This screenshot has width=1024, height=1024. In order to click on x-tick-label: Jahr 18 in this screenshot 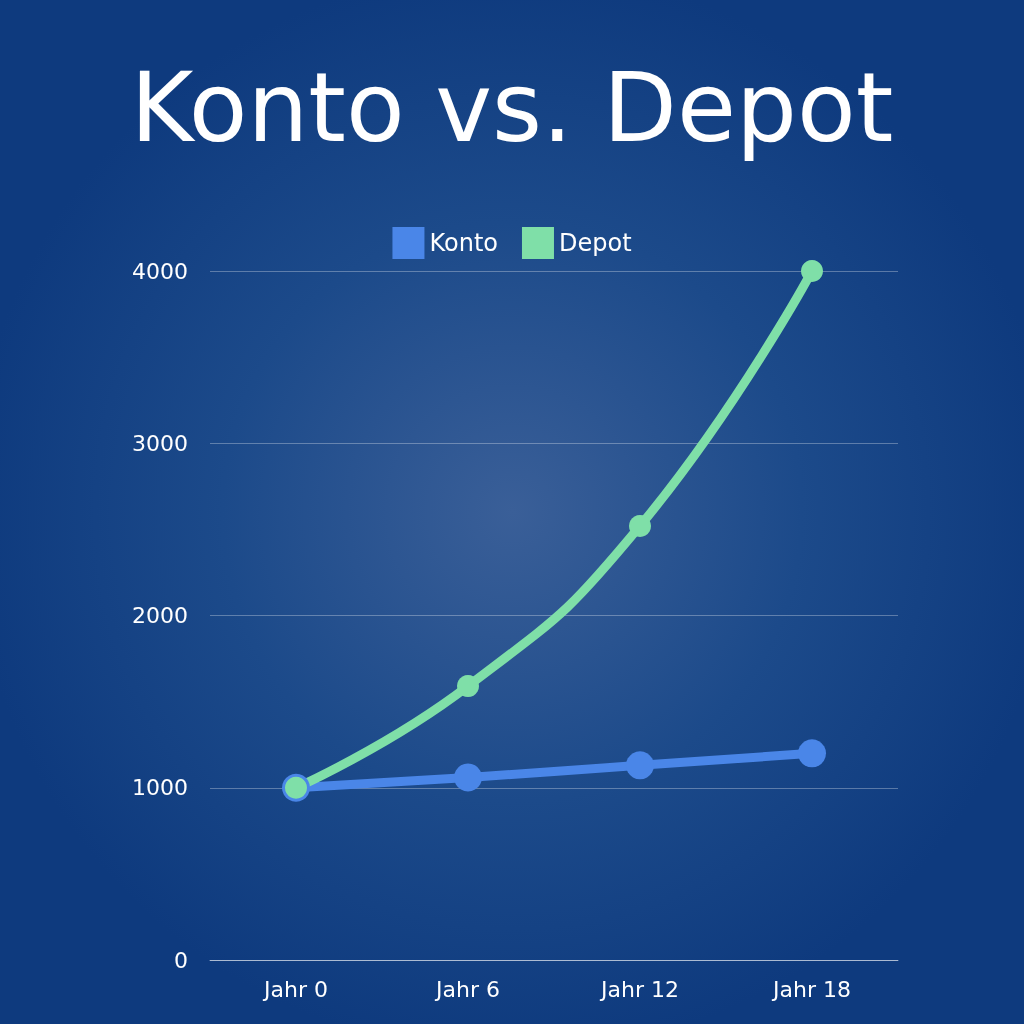, I will do `click(811, 989)`.